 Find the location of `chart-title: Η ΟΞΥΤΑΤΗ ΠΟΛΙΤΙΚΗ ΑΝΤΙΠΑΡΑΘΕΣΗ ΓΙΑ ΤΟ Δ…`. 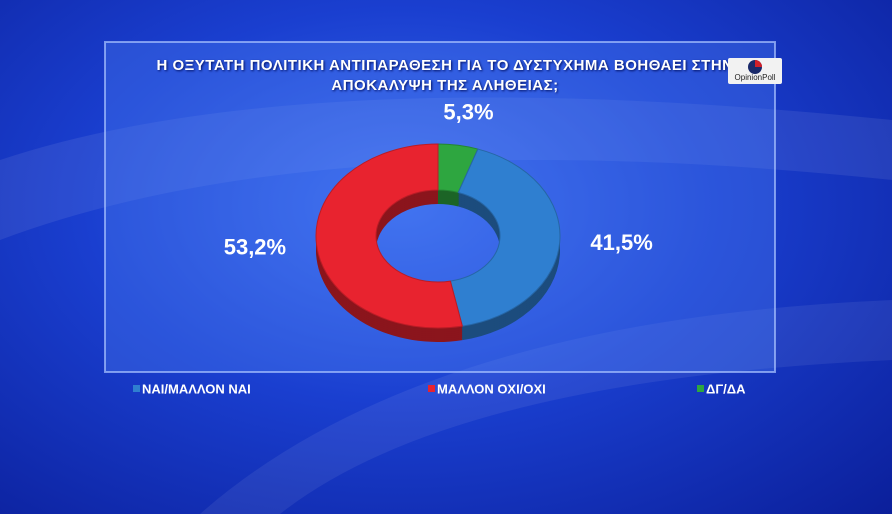

chart-title: Η ΟΞΥΤΑΤΗ ΠΟΛΙΤΙΚΗ ΑΝΤΙΠΑΡΑΘΕΣΗ ΓΙΑ ΤΟ Δ… is located at coordinates (445, 75).